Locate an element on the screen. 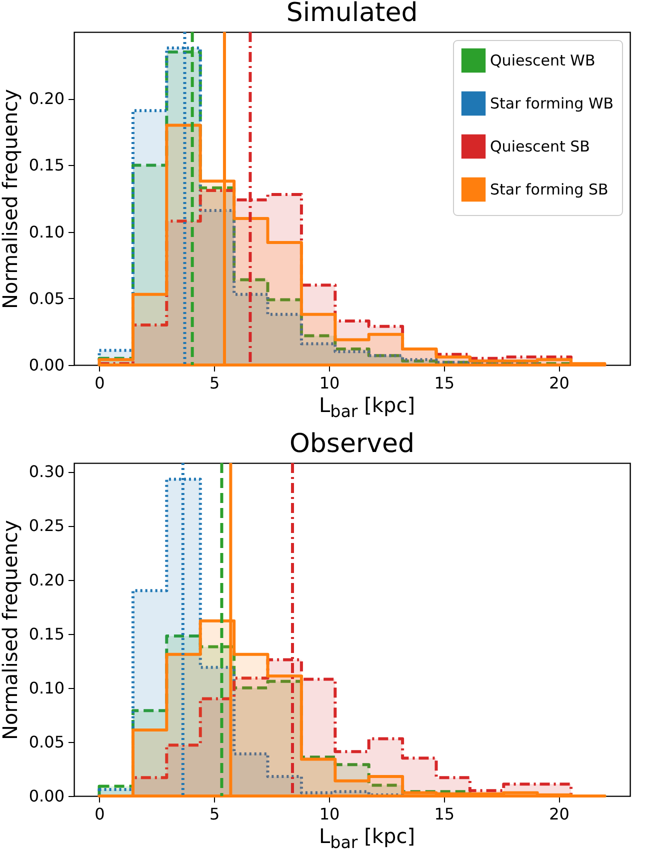  legend-label: Quiescent SB is located at coordinates (540, 147).